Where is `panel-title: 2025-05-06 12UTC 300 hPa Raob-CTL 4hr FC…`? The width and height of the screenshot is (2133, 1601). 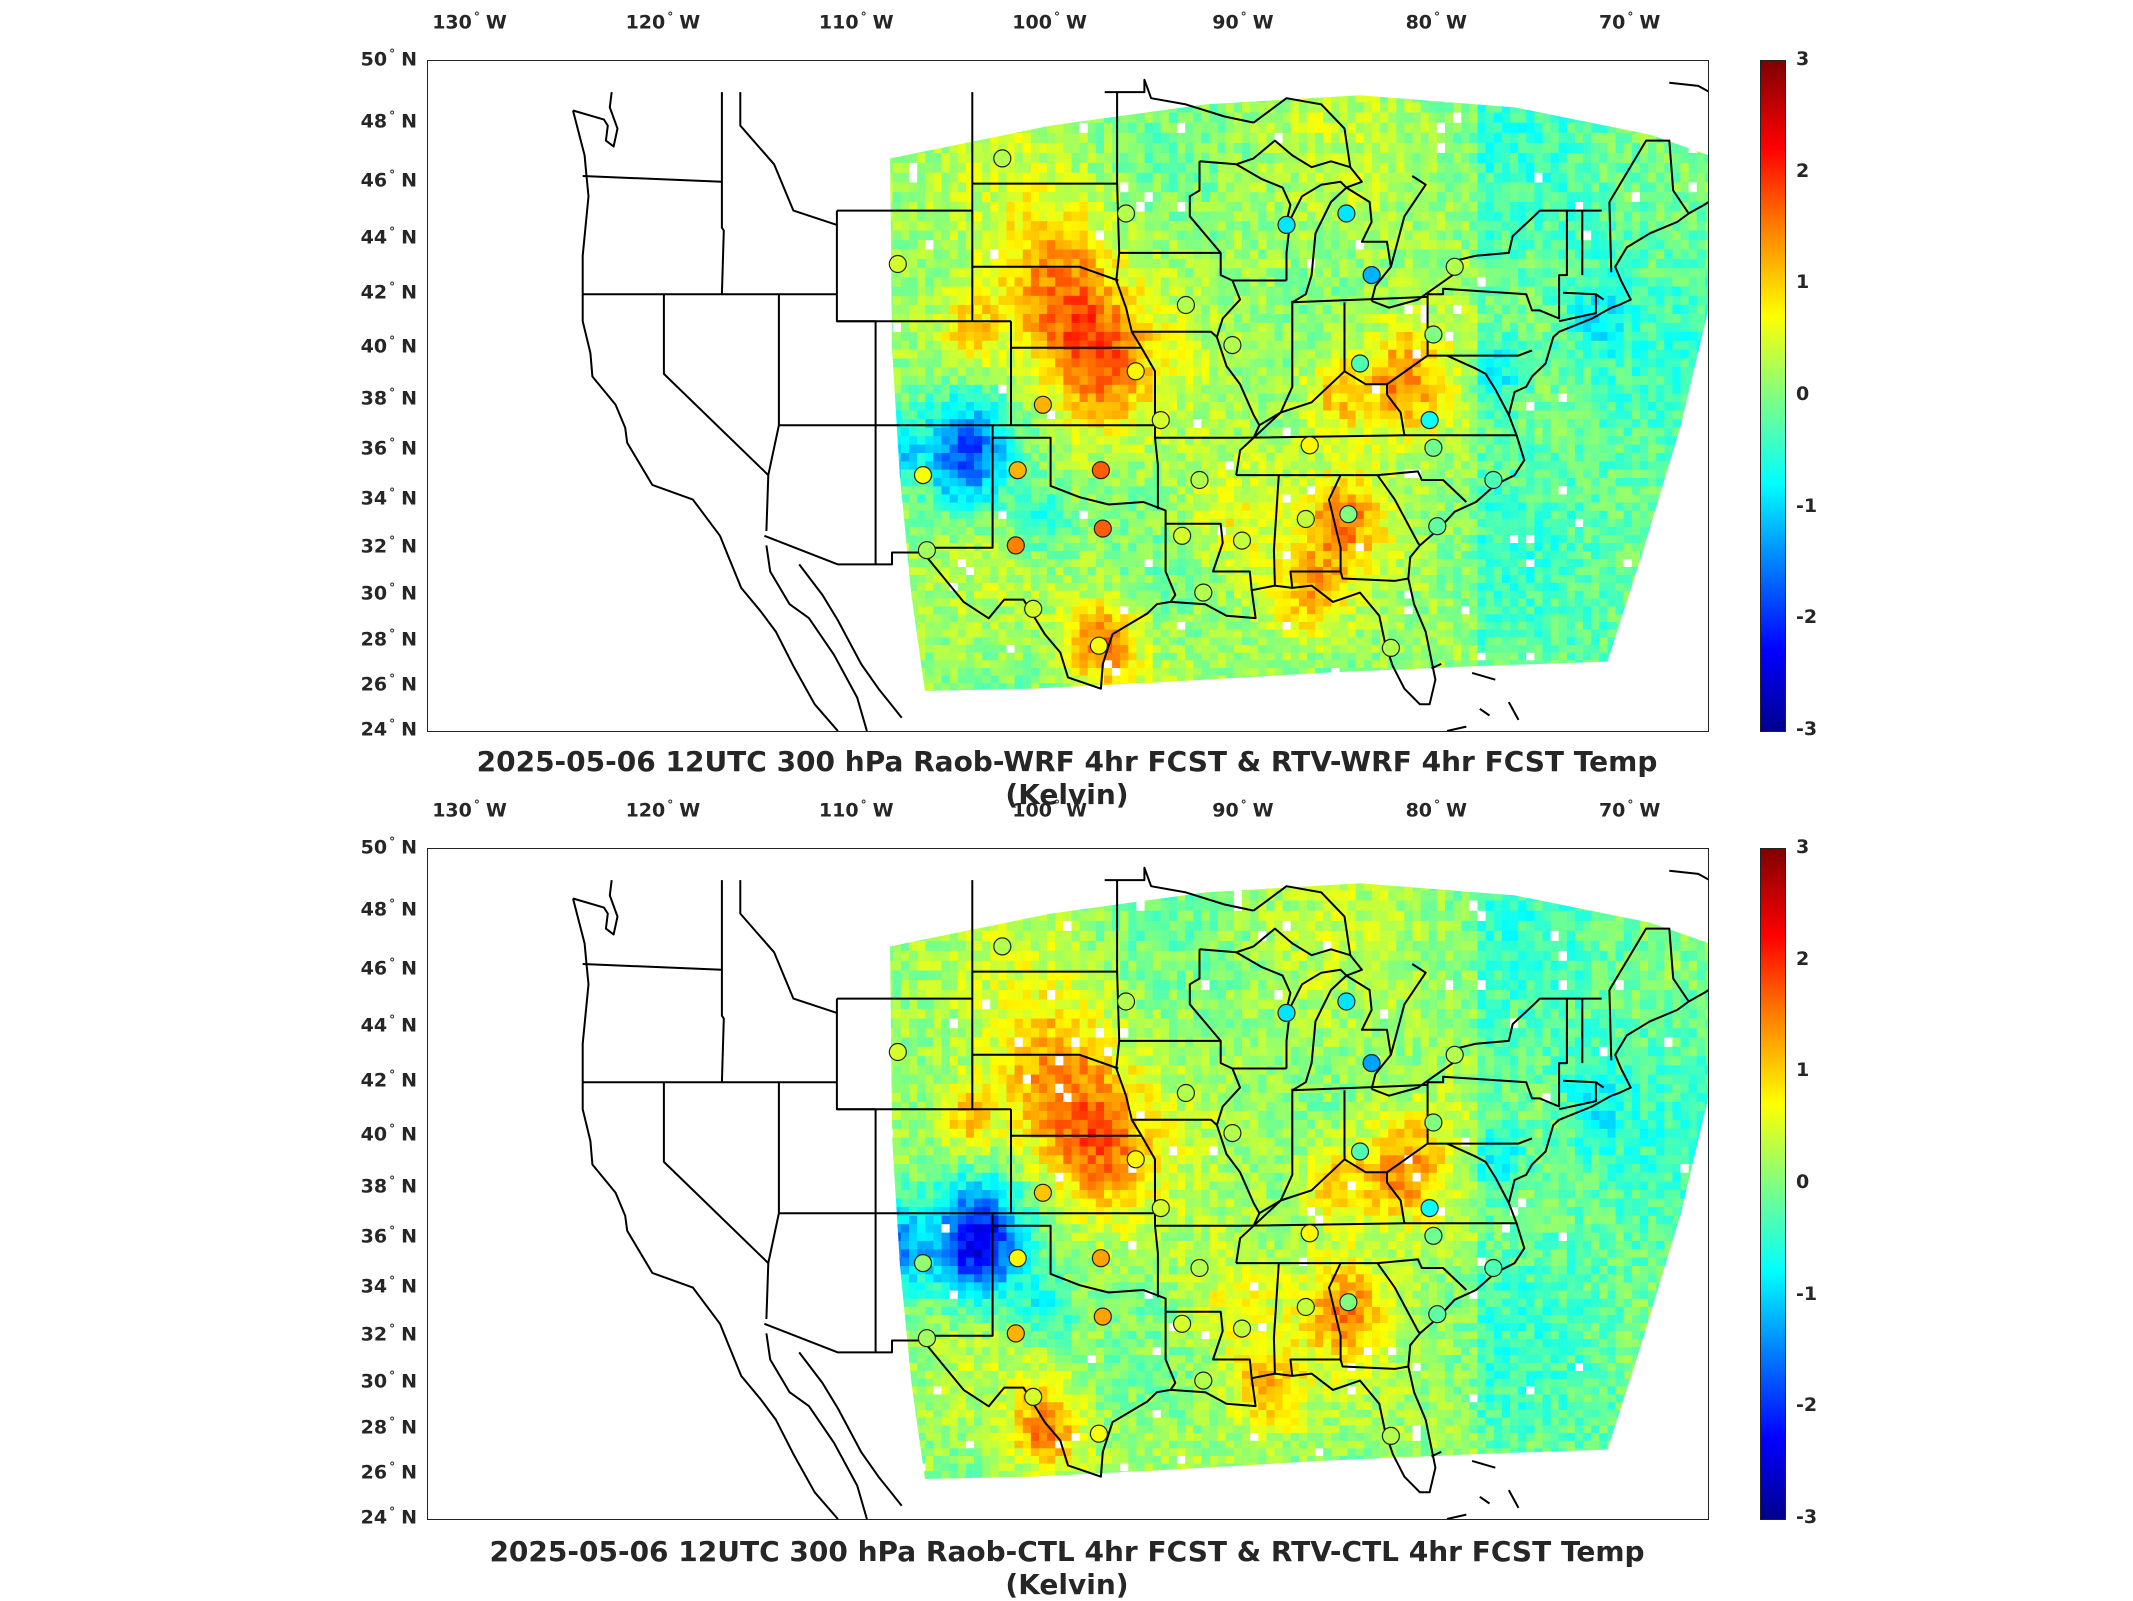
panel-title: 2025-05-06 12UTC 300 hPa Raob-CTL 4hr FC… is located at coordinates (1067, 1568).